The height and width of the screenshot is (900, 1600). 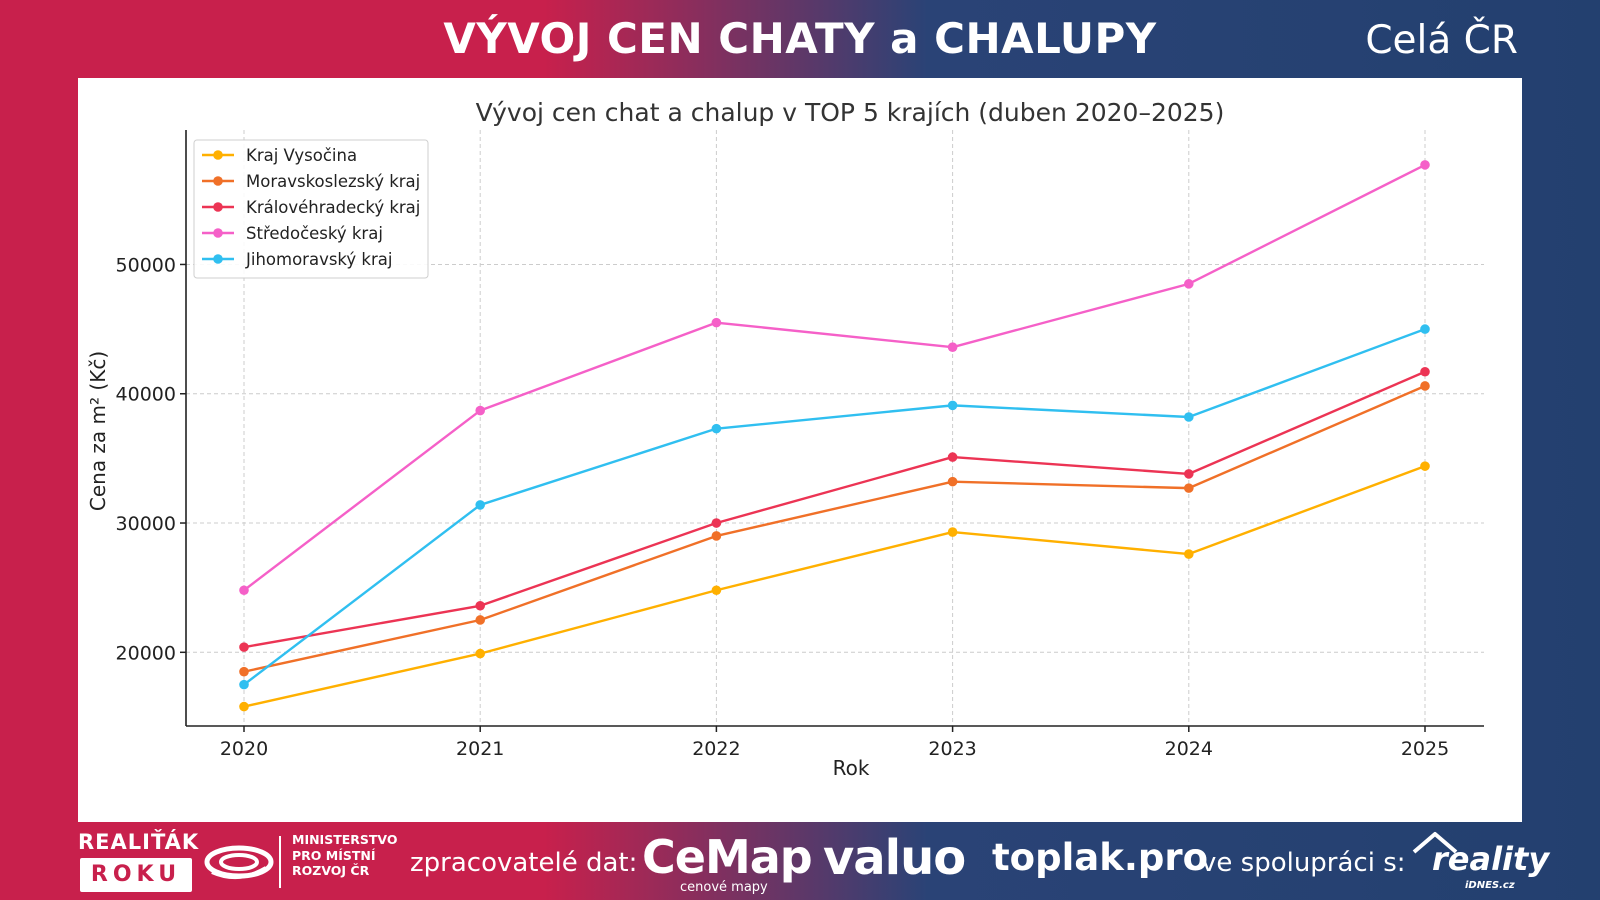 I want to click on legend-label: Jihomoravský kraj, so click(x=318, y=259).